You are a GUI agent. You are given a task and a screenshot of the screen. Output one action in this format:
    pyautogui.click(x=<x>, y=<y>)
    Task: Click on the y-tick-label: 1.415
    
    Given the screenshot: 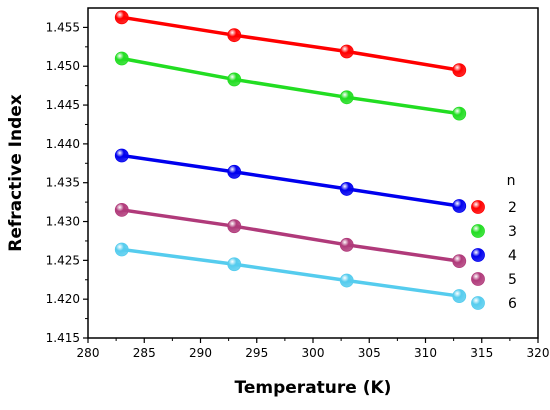 What is the action you would take?
    pyautogui.click(x=63, y=338)
    